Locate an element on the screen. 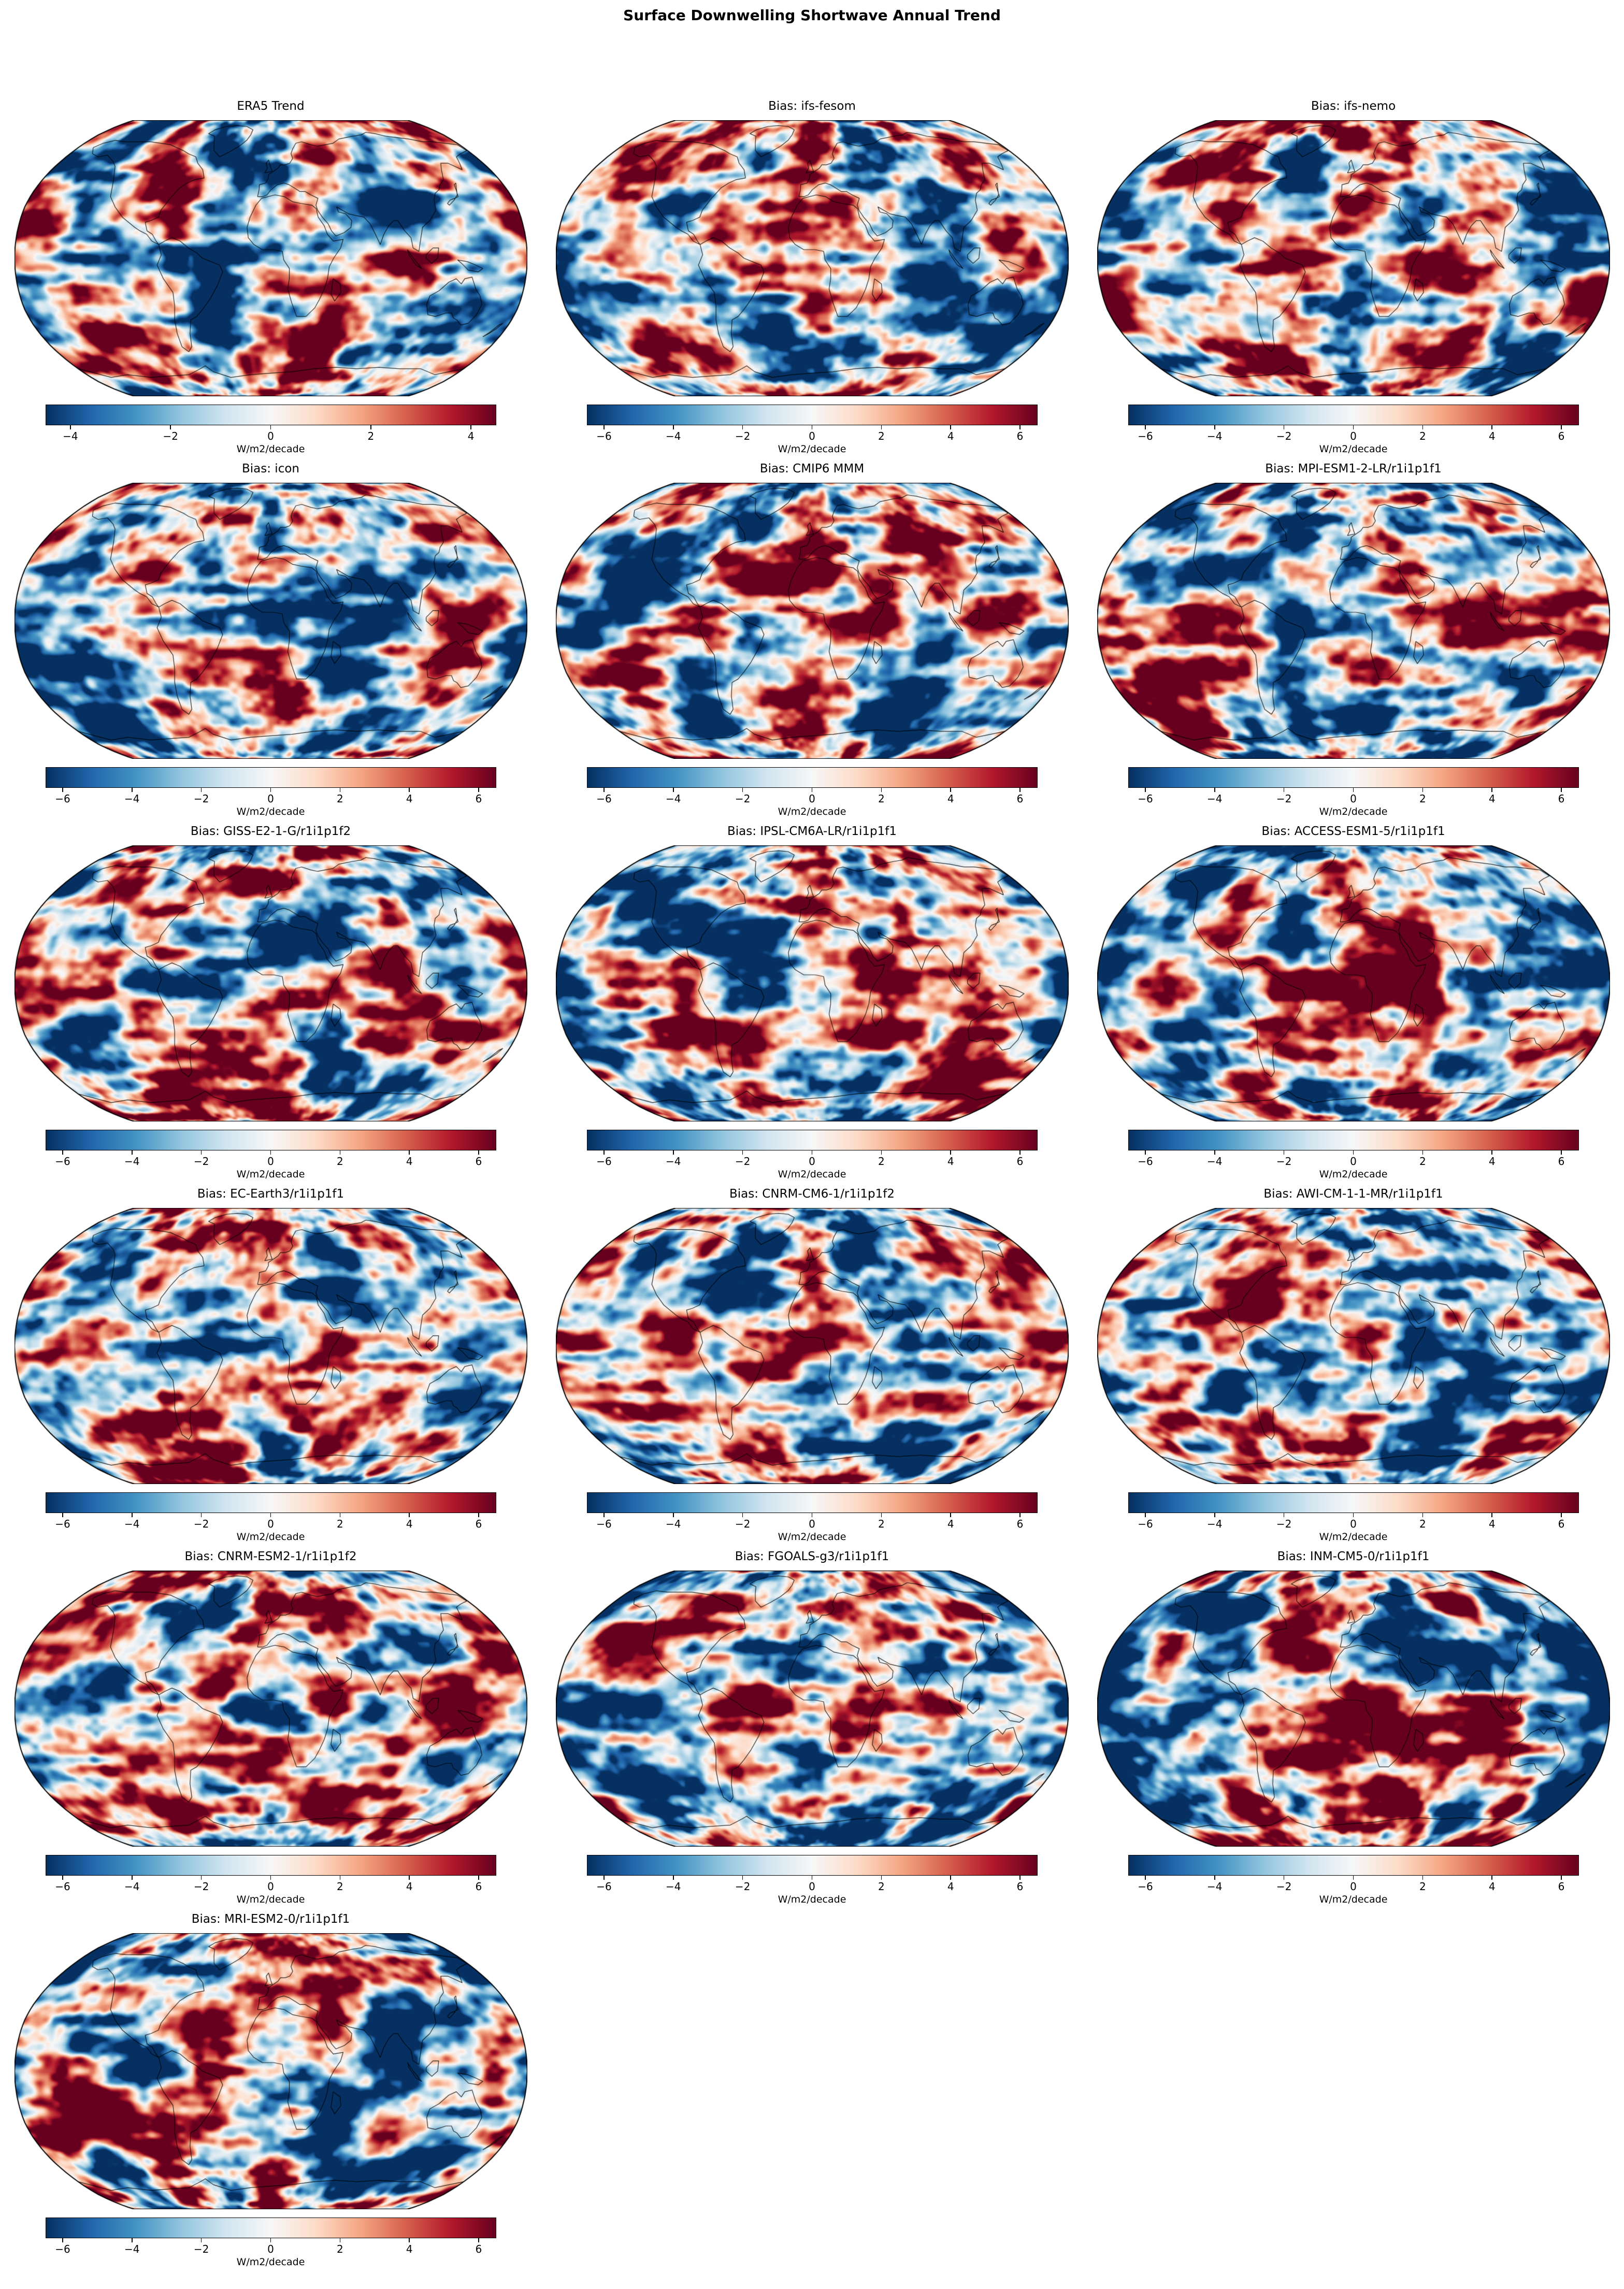 Image resolution: width=1624 pixels, height=2289 pixels. panel-title: Bias: FGOALS-g3/r1i1p1f1 is located at coordinates (812, 1556).